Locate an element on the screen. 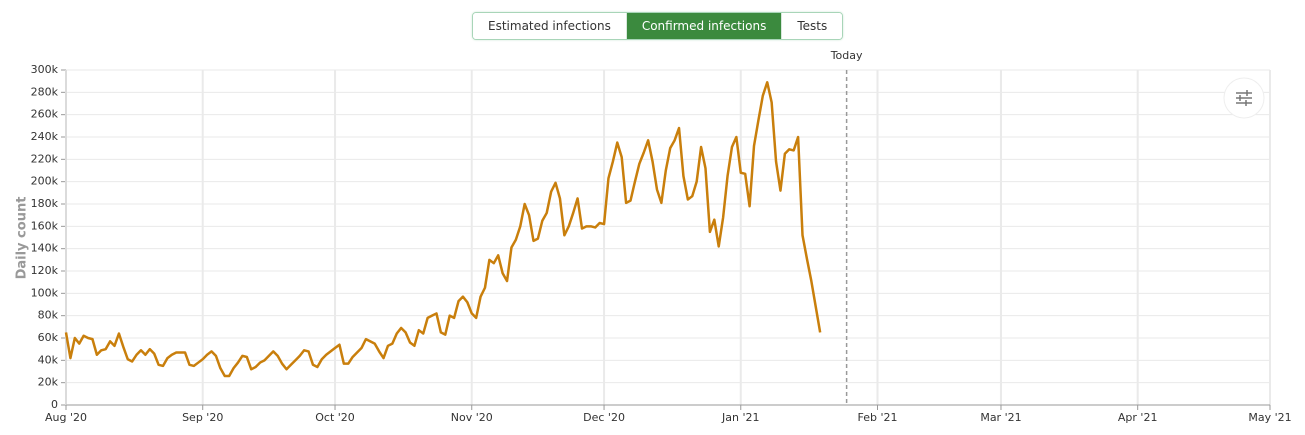  x-tick-label: Feb '21 is located at coordinates (877, 417).